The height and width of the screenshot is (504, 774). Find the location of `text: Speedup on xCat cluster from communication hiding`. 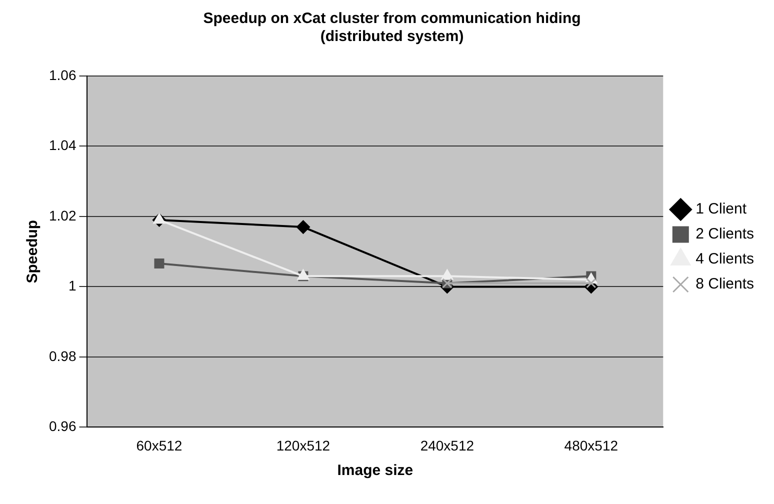

text: Speedup on xCat cluster from communication hiding is located at coordinates (392, 19).